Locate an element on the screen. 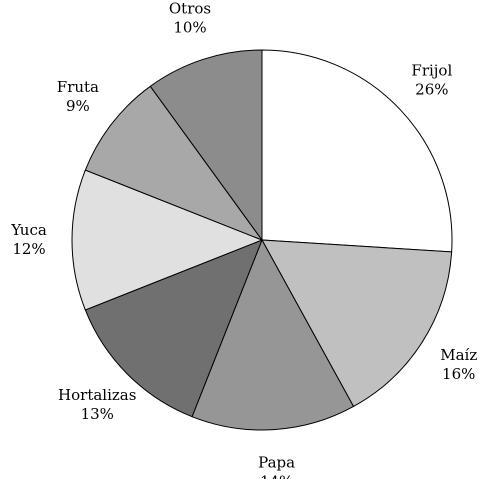  slice-value-label: 9% is located at coordinates (78, 106).